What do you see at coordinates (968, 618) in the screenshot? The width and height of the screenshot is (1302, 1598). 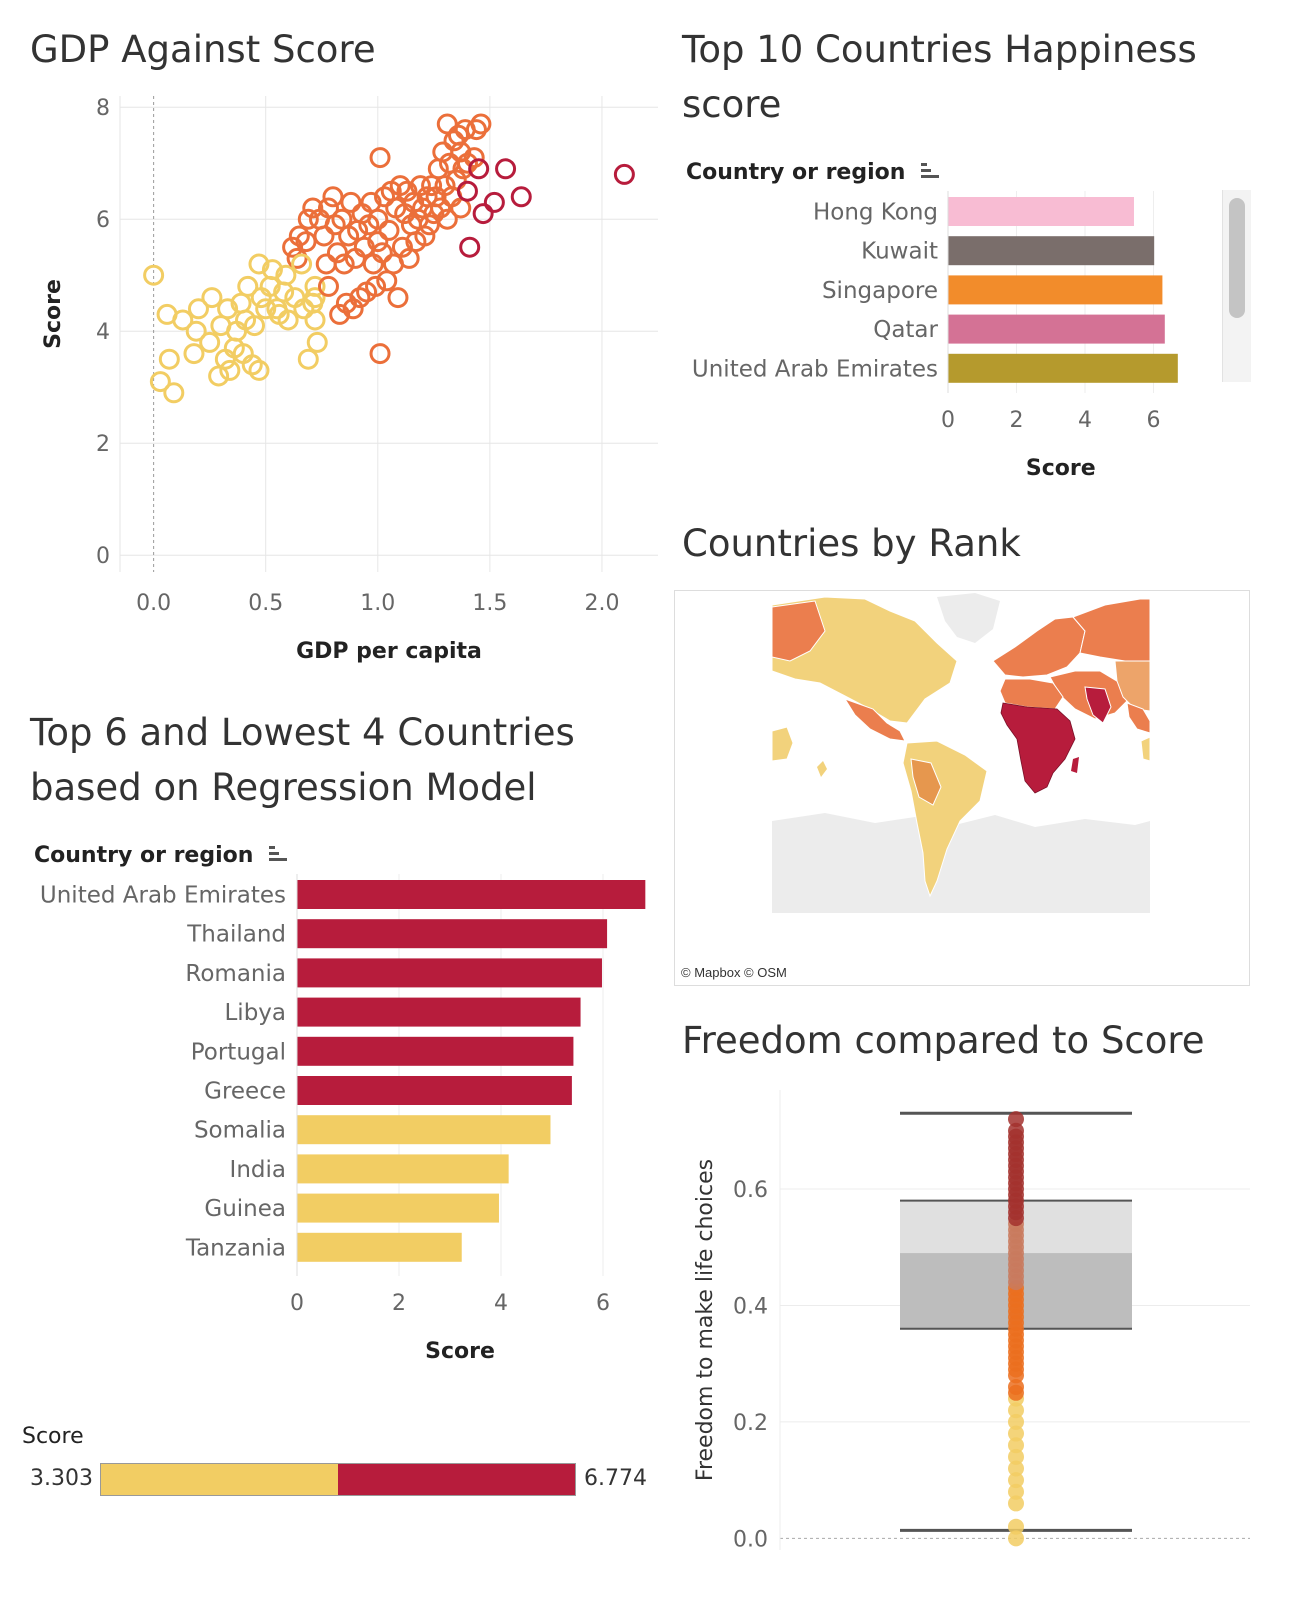 I see `map-region-greenland` at bounding box center [968, 618].